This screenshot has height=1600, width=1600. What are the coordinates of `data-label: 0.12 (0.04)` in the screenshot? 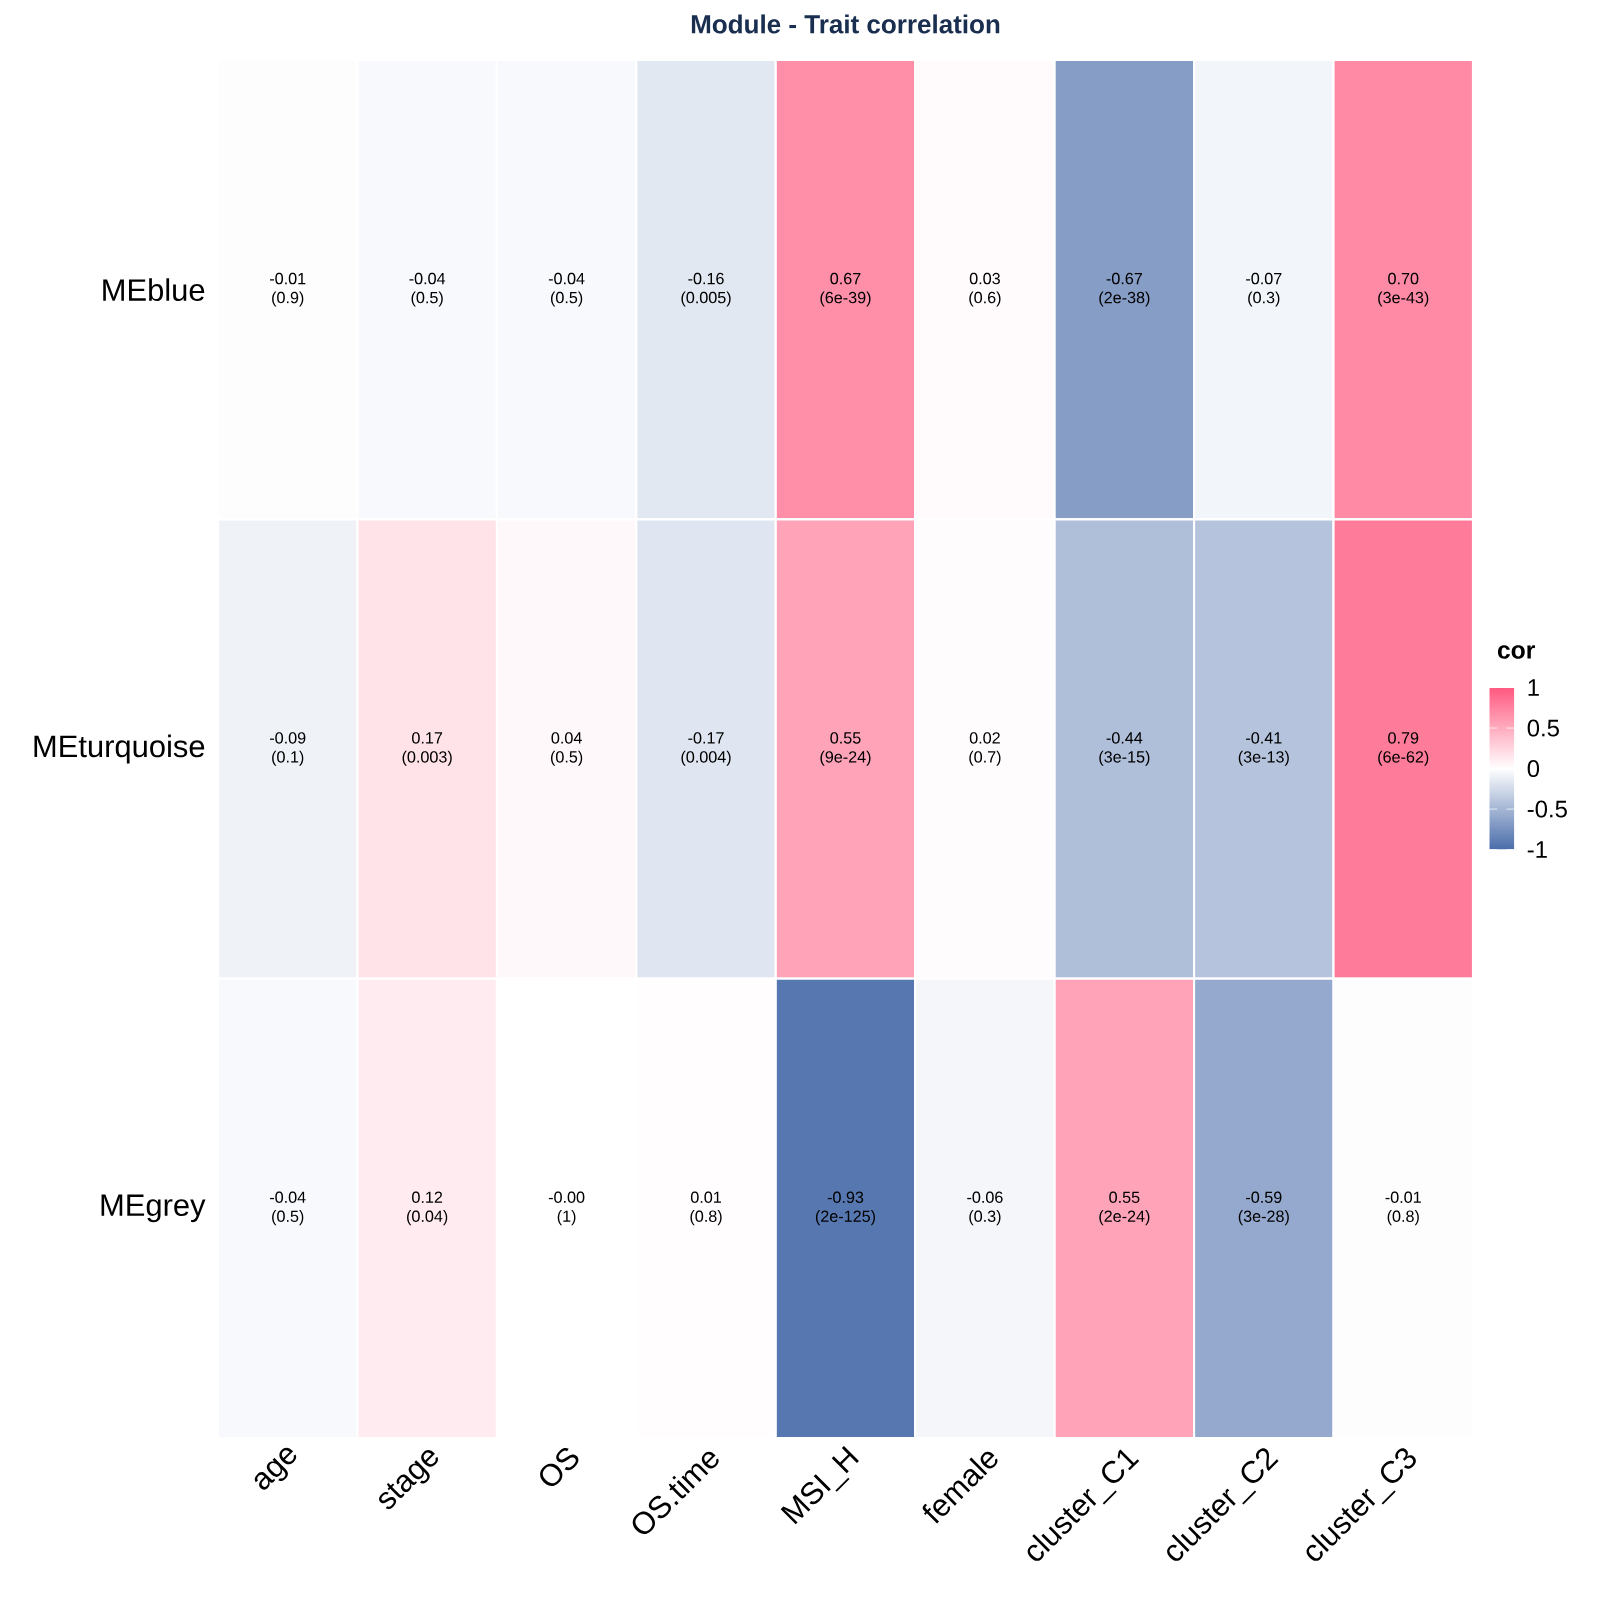 It's located at (427, 1208).